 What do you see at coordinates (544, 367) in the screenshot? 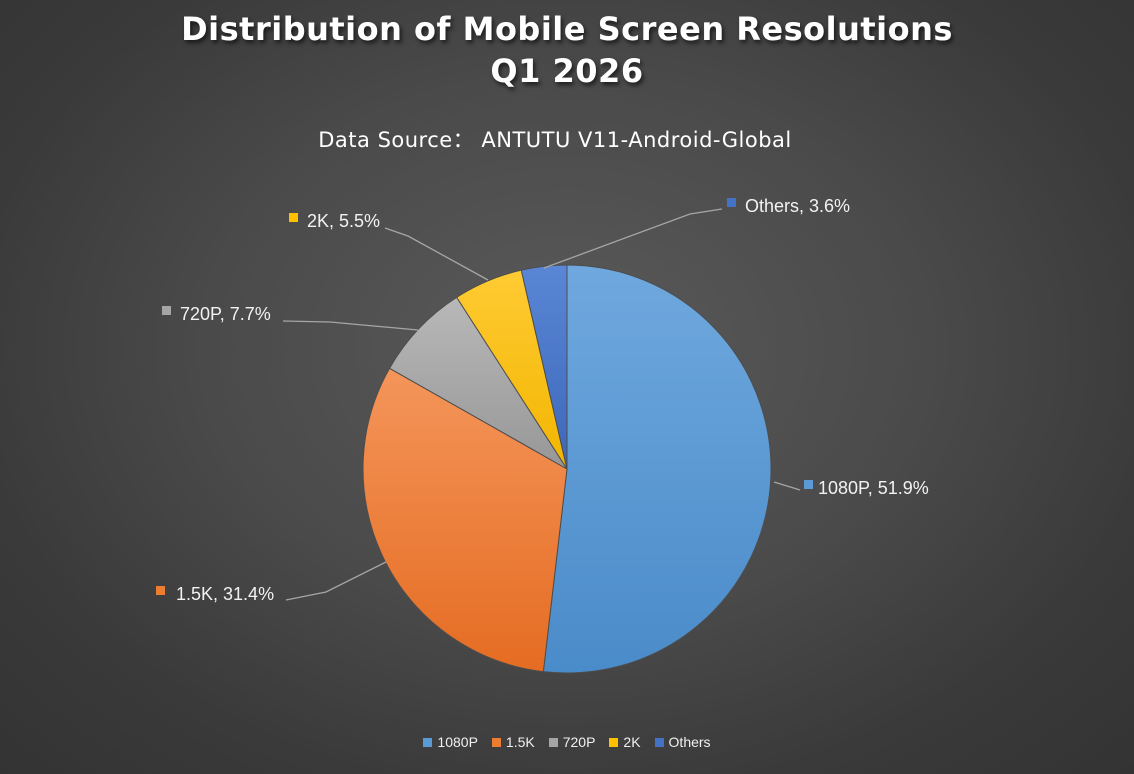
I see `pie-slice-others` at bounding box center [544, 367].